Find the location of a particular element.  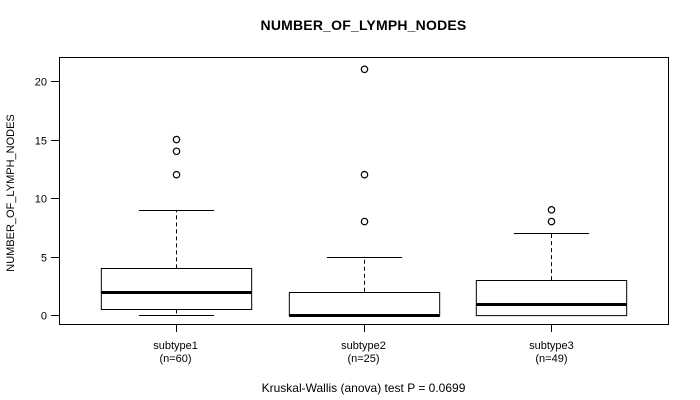

x-label-group: subtype1 (n=60) is located at coordinates (176, 353).